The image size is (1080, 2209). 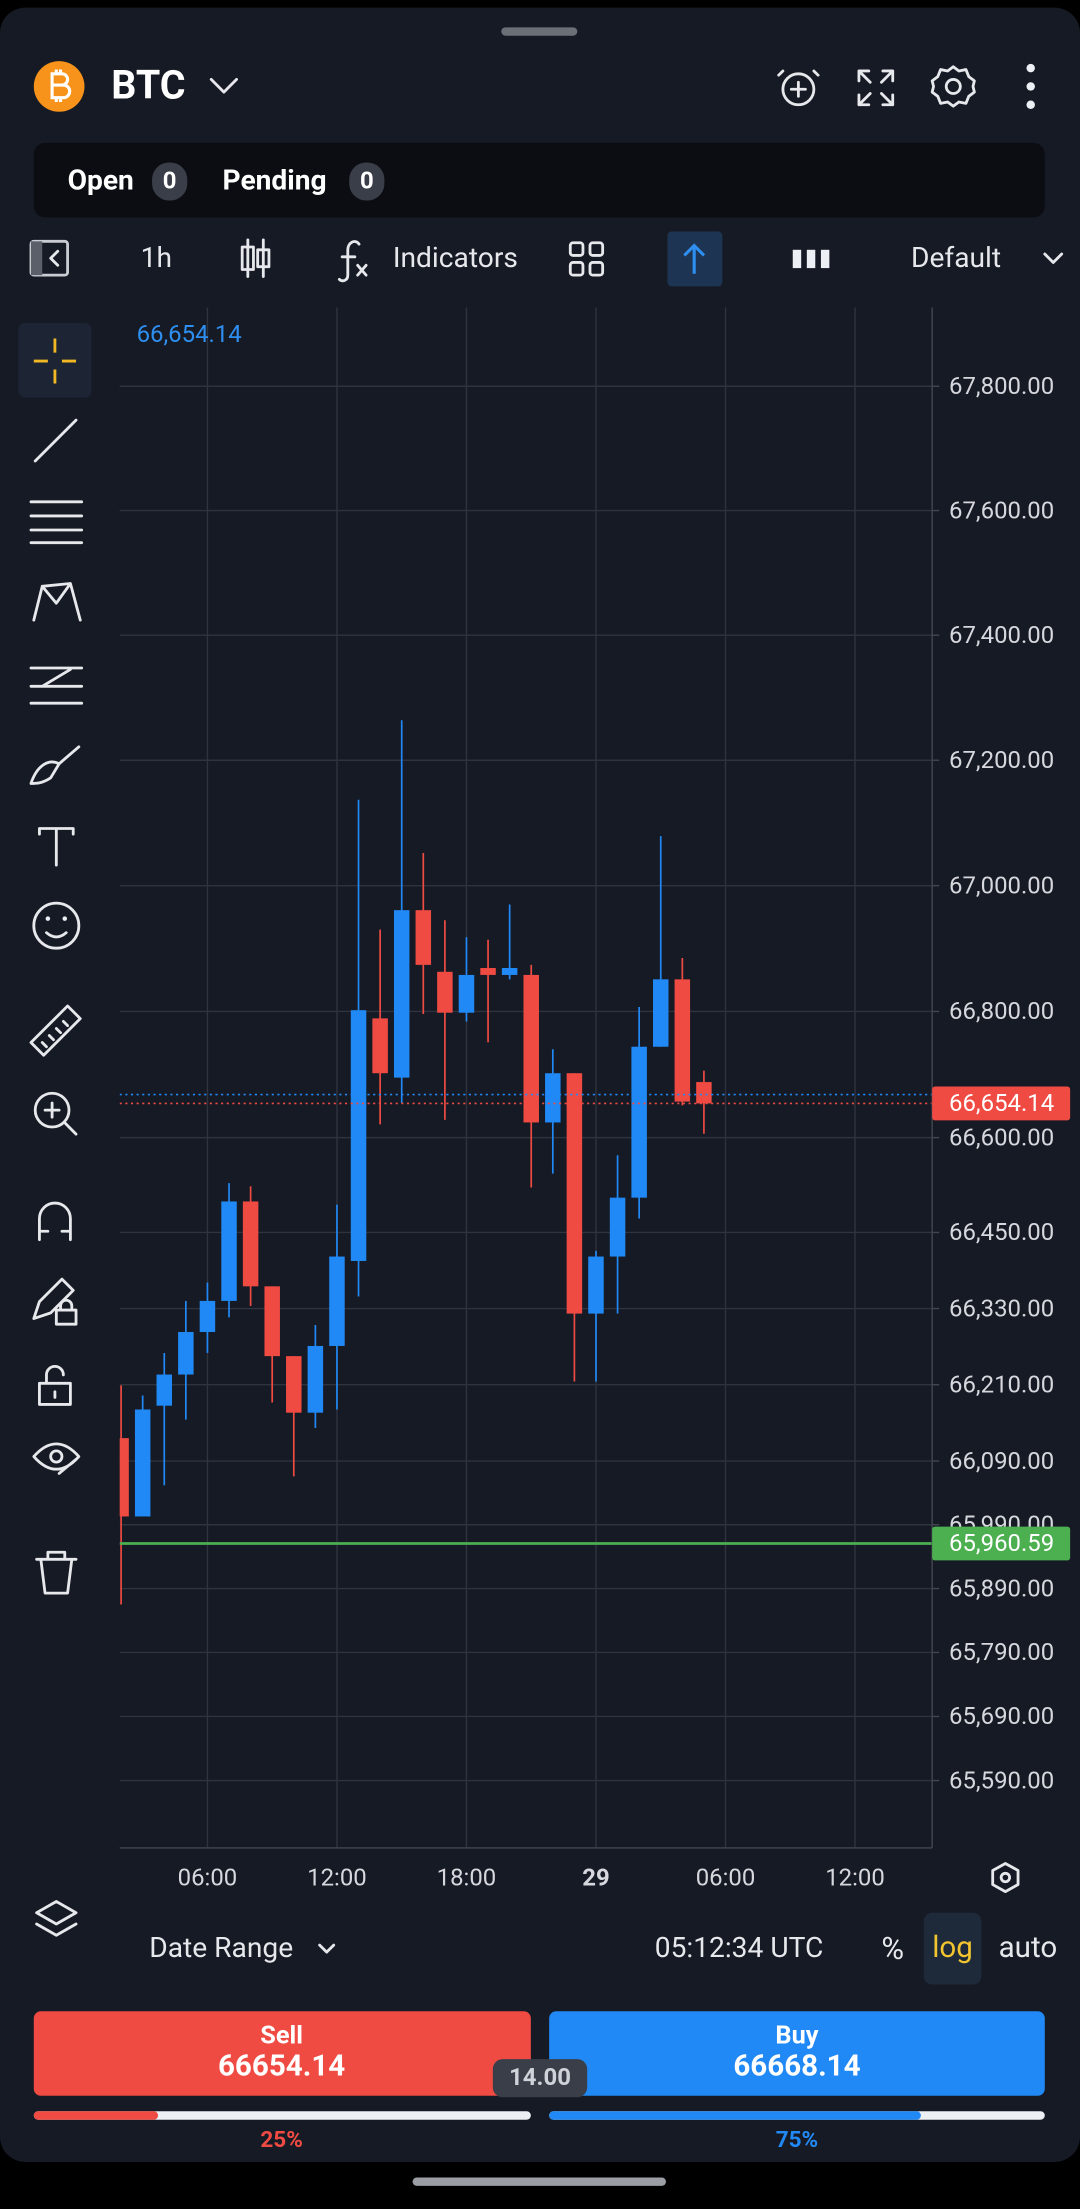 I want to click on eye-pupil, so click(x=56, y=1456).